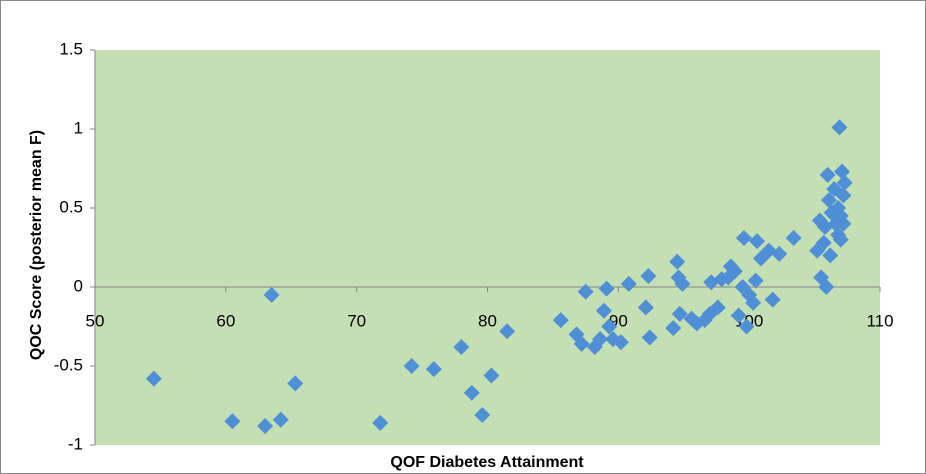 The width and height of the screenshot is (926, 474). What do you see at coordinates (71, 206) in the screenshot?
I see `y-tick-label: 0.5` at bounding box center [71, 206].